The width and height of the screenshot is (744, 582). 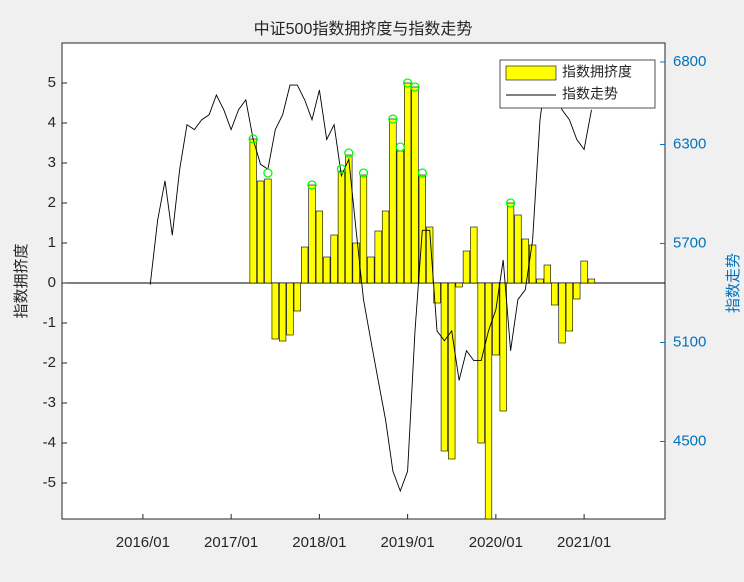 What do you see at coordinates (21, 280) in the screenshot?
I see `y-axis-label: 指数拥挤度` at bounding box center [21, 280].